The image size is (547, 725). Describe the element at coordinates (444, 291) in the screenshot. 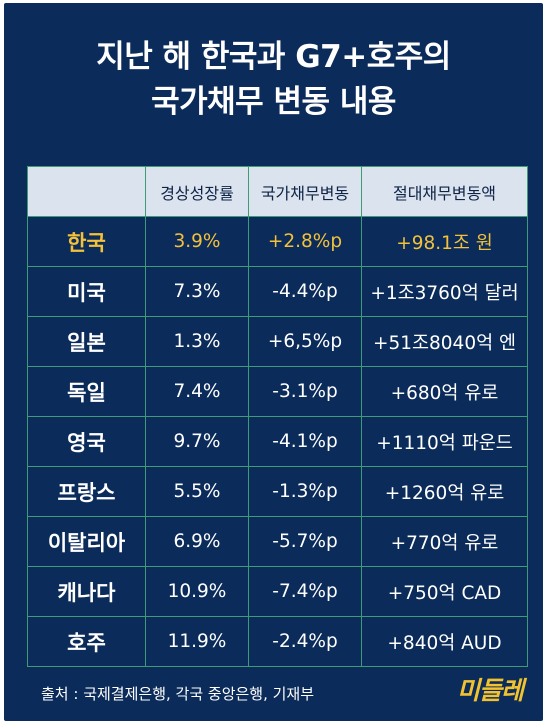

I see `absolute-change-cell: +1조3760억 달러` at that location.